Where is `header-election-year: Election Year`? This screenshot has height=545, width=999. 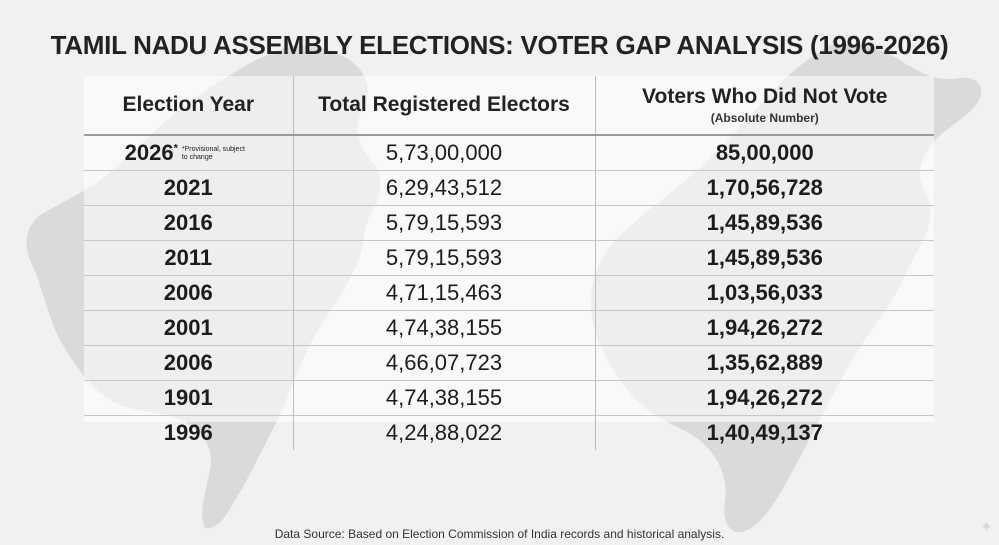
header-election-year: Election Year is located at coordinates (188, 106).